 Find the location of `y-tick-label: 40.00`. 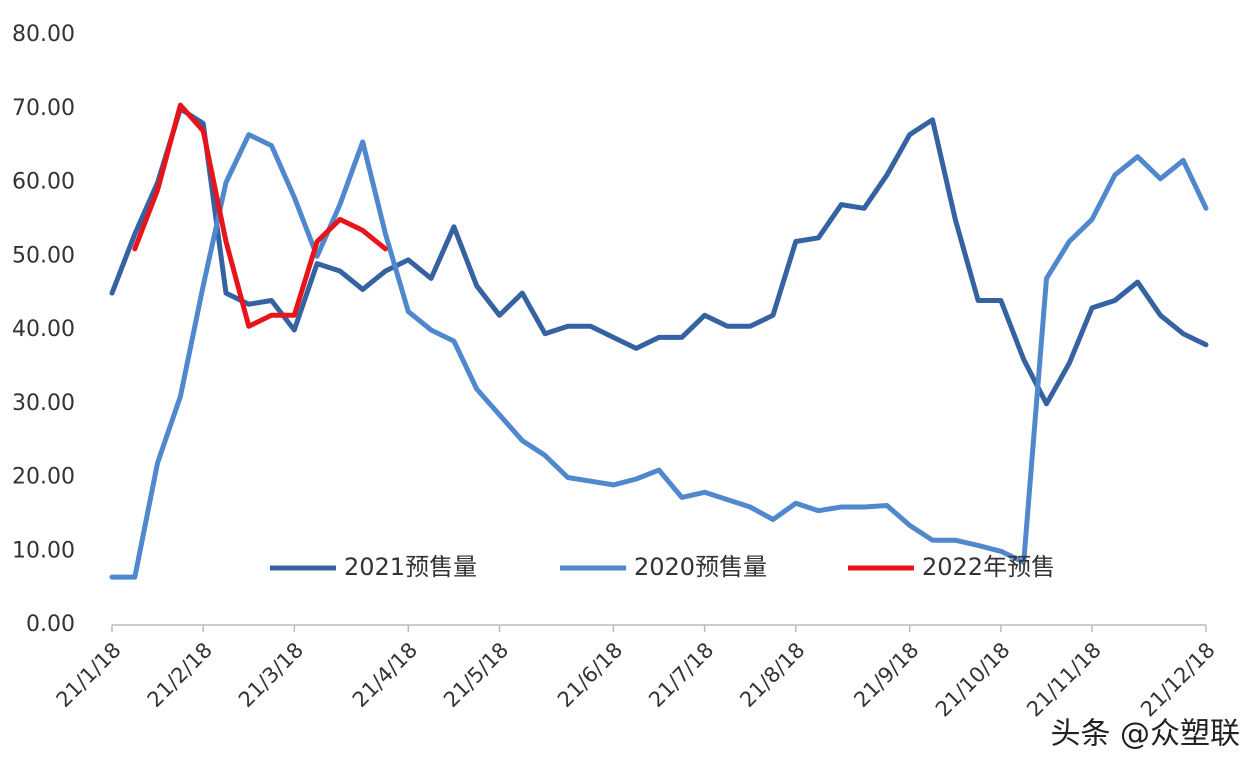

y-tick-label: 40.00 is located at coordinates (43, 329).